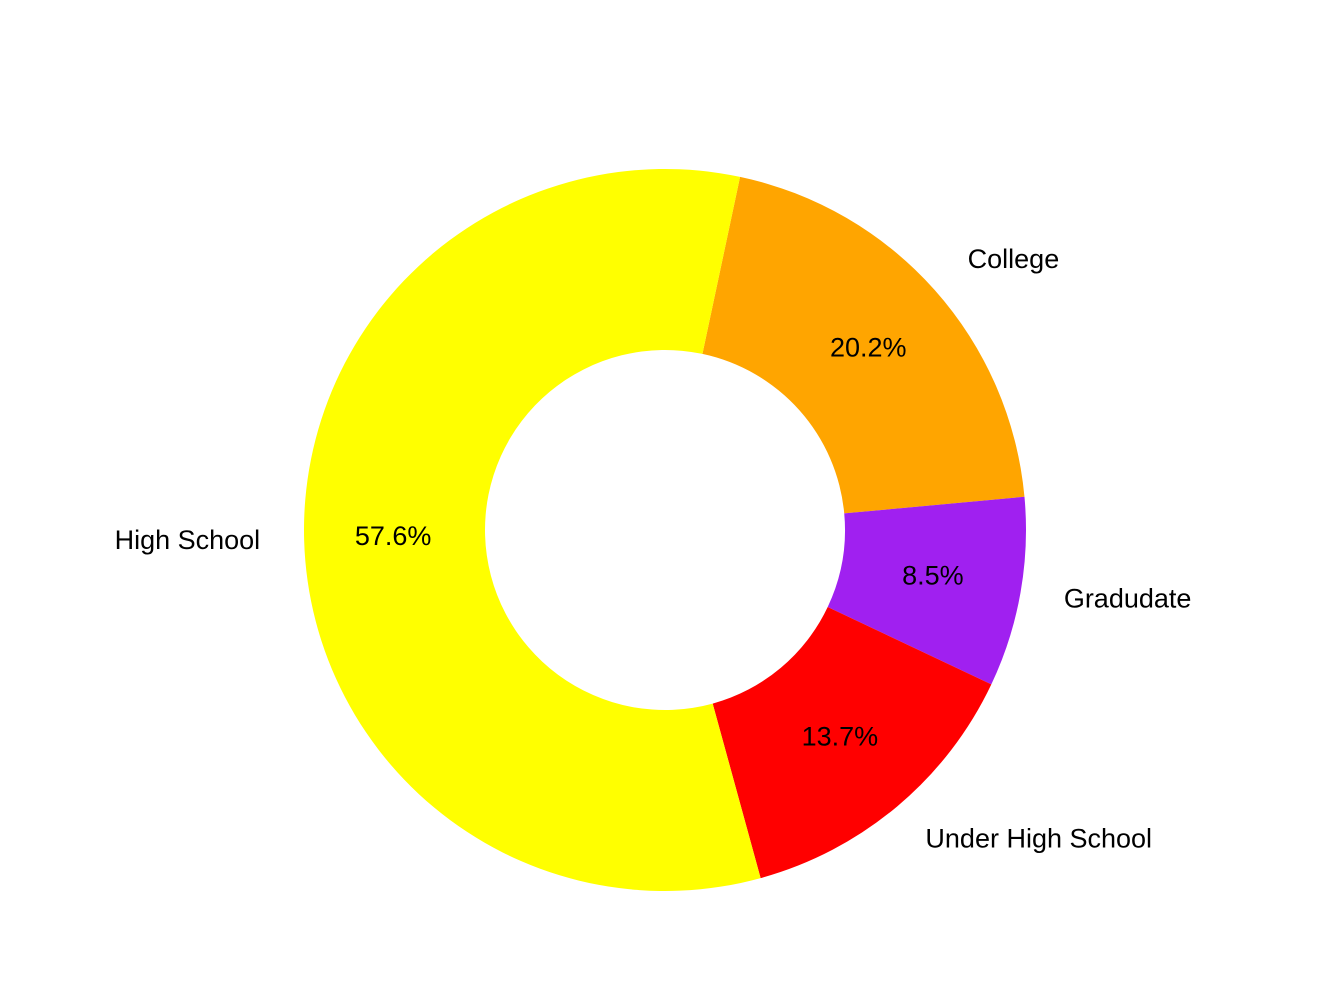 This screenshot has height=1008, width=1344. Describe the element at coordinates (840, 736) in the screenshot. I see `percent-label-under-high-school: 13.7%` at that location.